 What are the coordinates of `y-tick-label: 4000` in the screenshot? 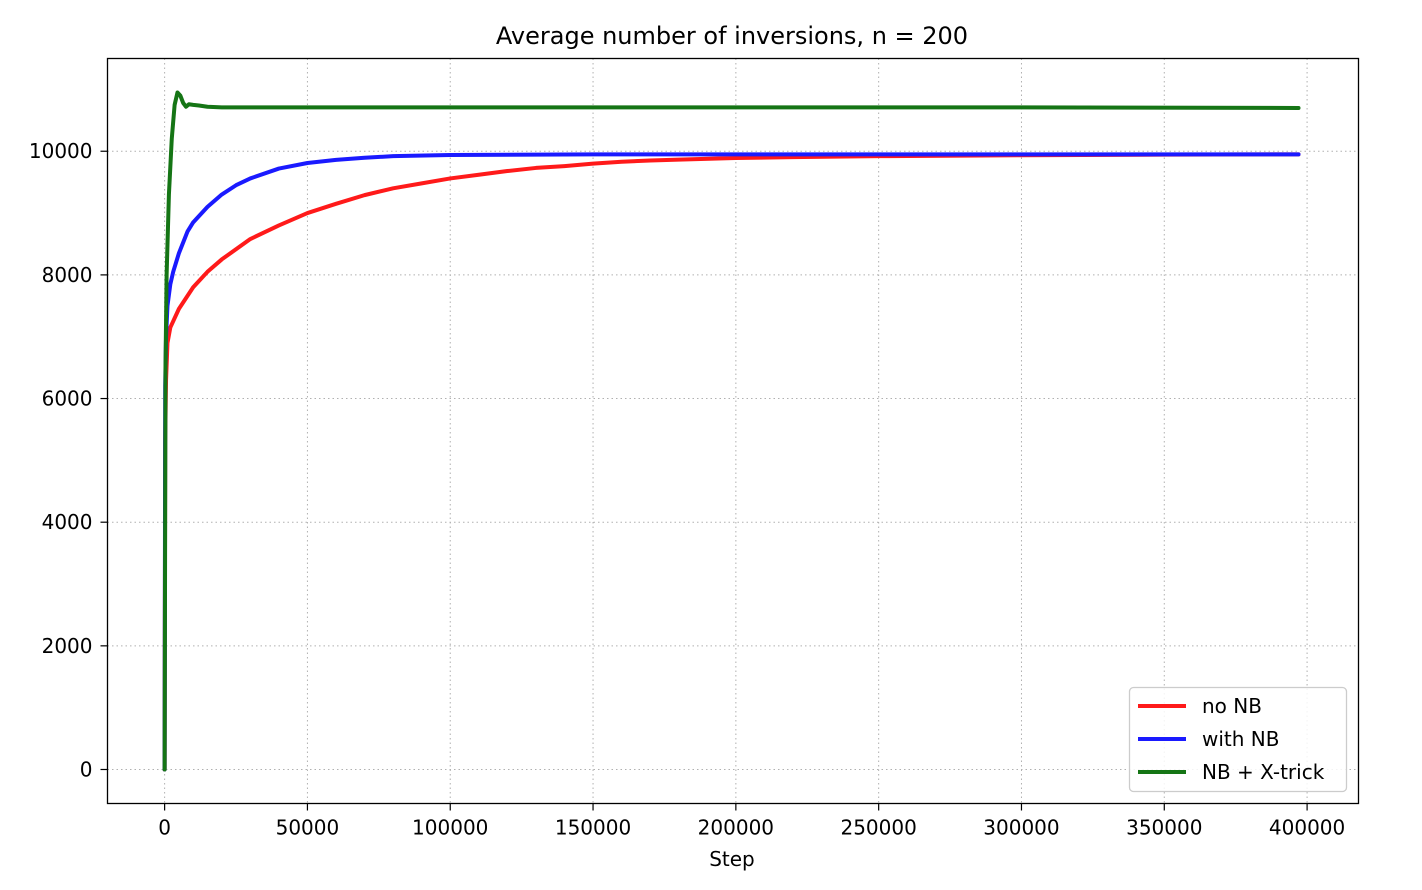 It's located at (67, 522).